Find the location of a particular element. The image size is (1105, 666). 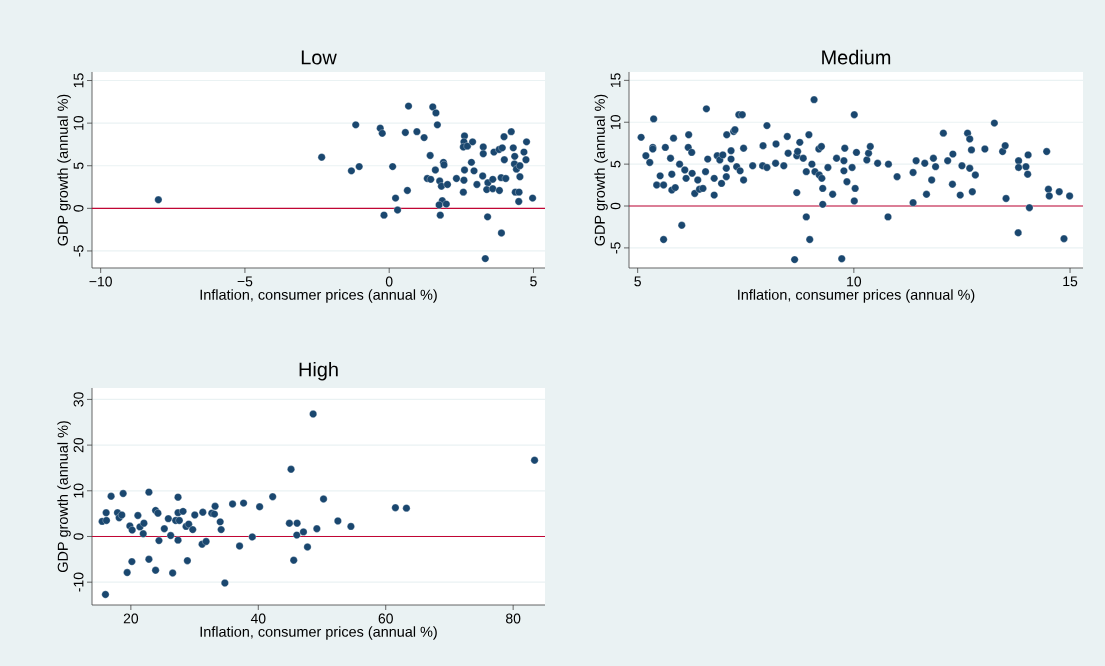

x-tick-label: 40 is located at coordinates (258, 618).